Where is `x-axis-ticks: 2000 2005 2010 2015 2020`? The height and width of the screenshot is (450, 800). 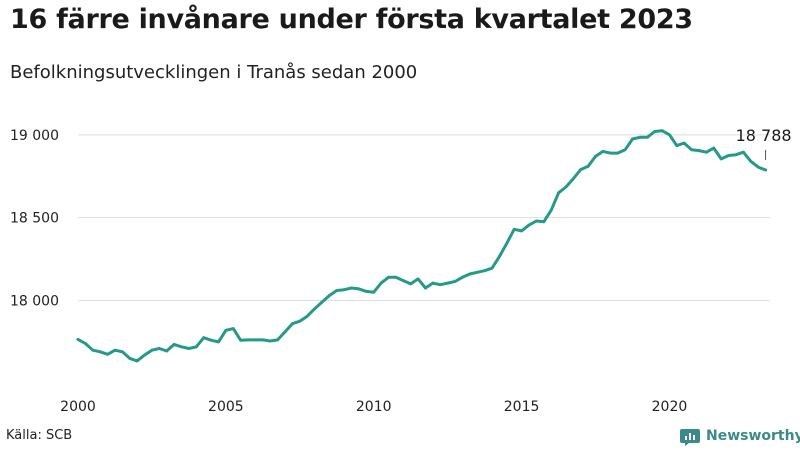 x-axis-ticks: 2000 2005 2010 2015 2020 is located at coordinates (373, 407).